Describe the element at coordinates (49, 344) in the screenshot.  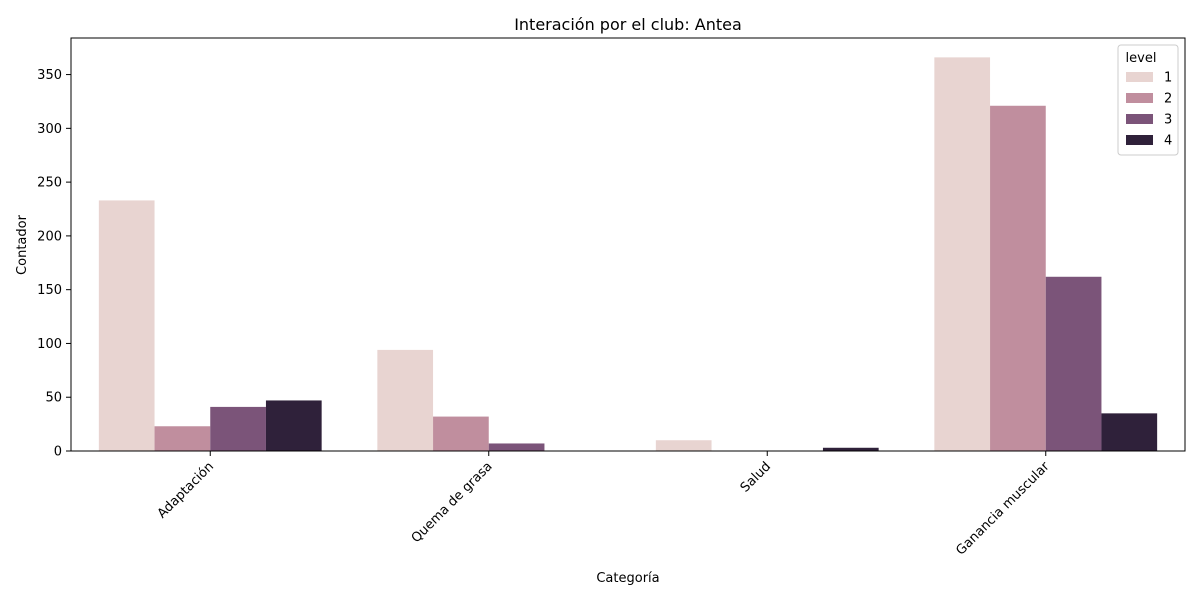
I see `y-tick-label: 100` at that location.